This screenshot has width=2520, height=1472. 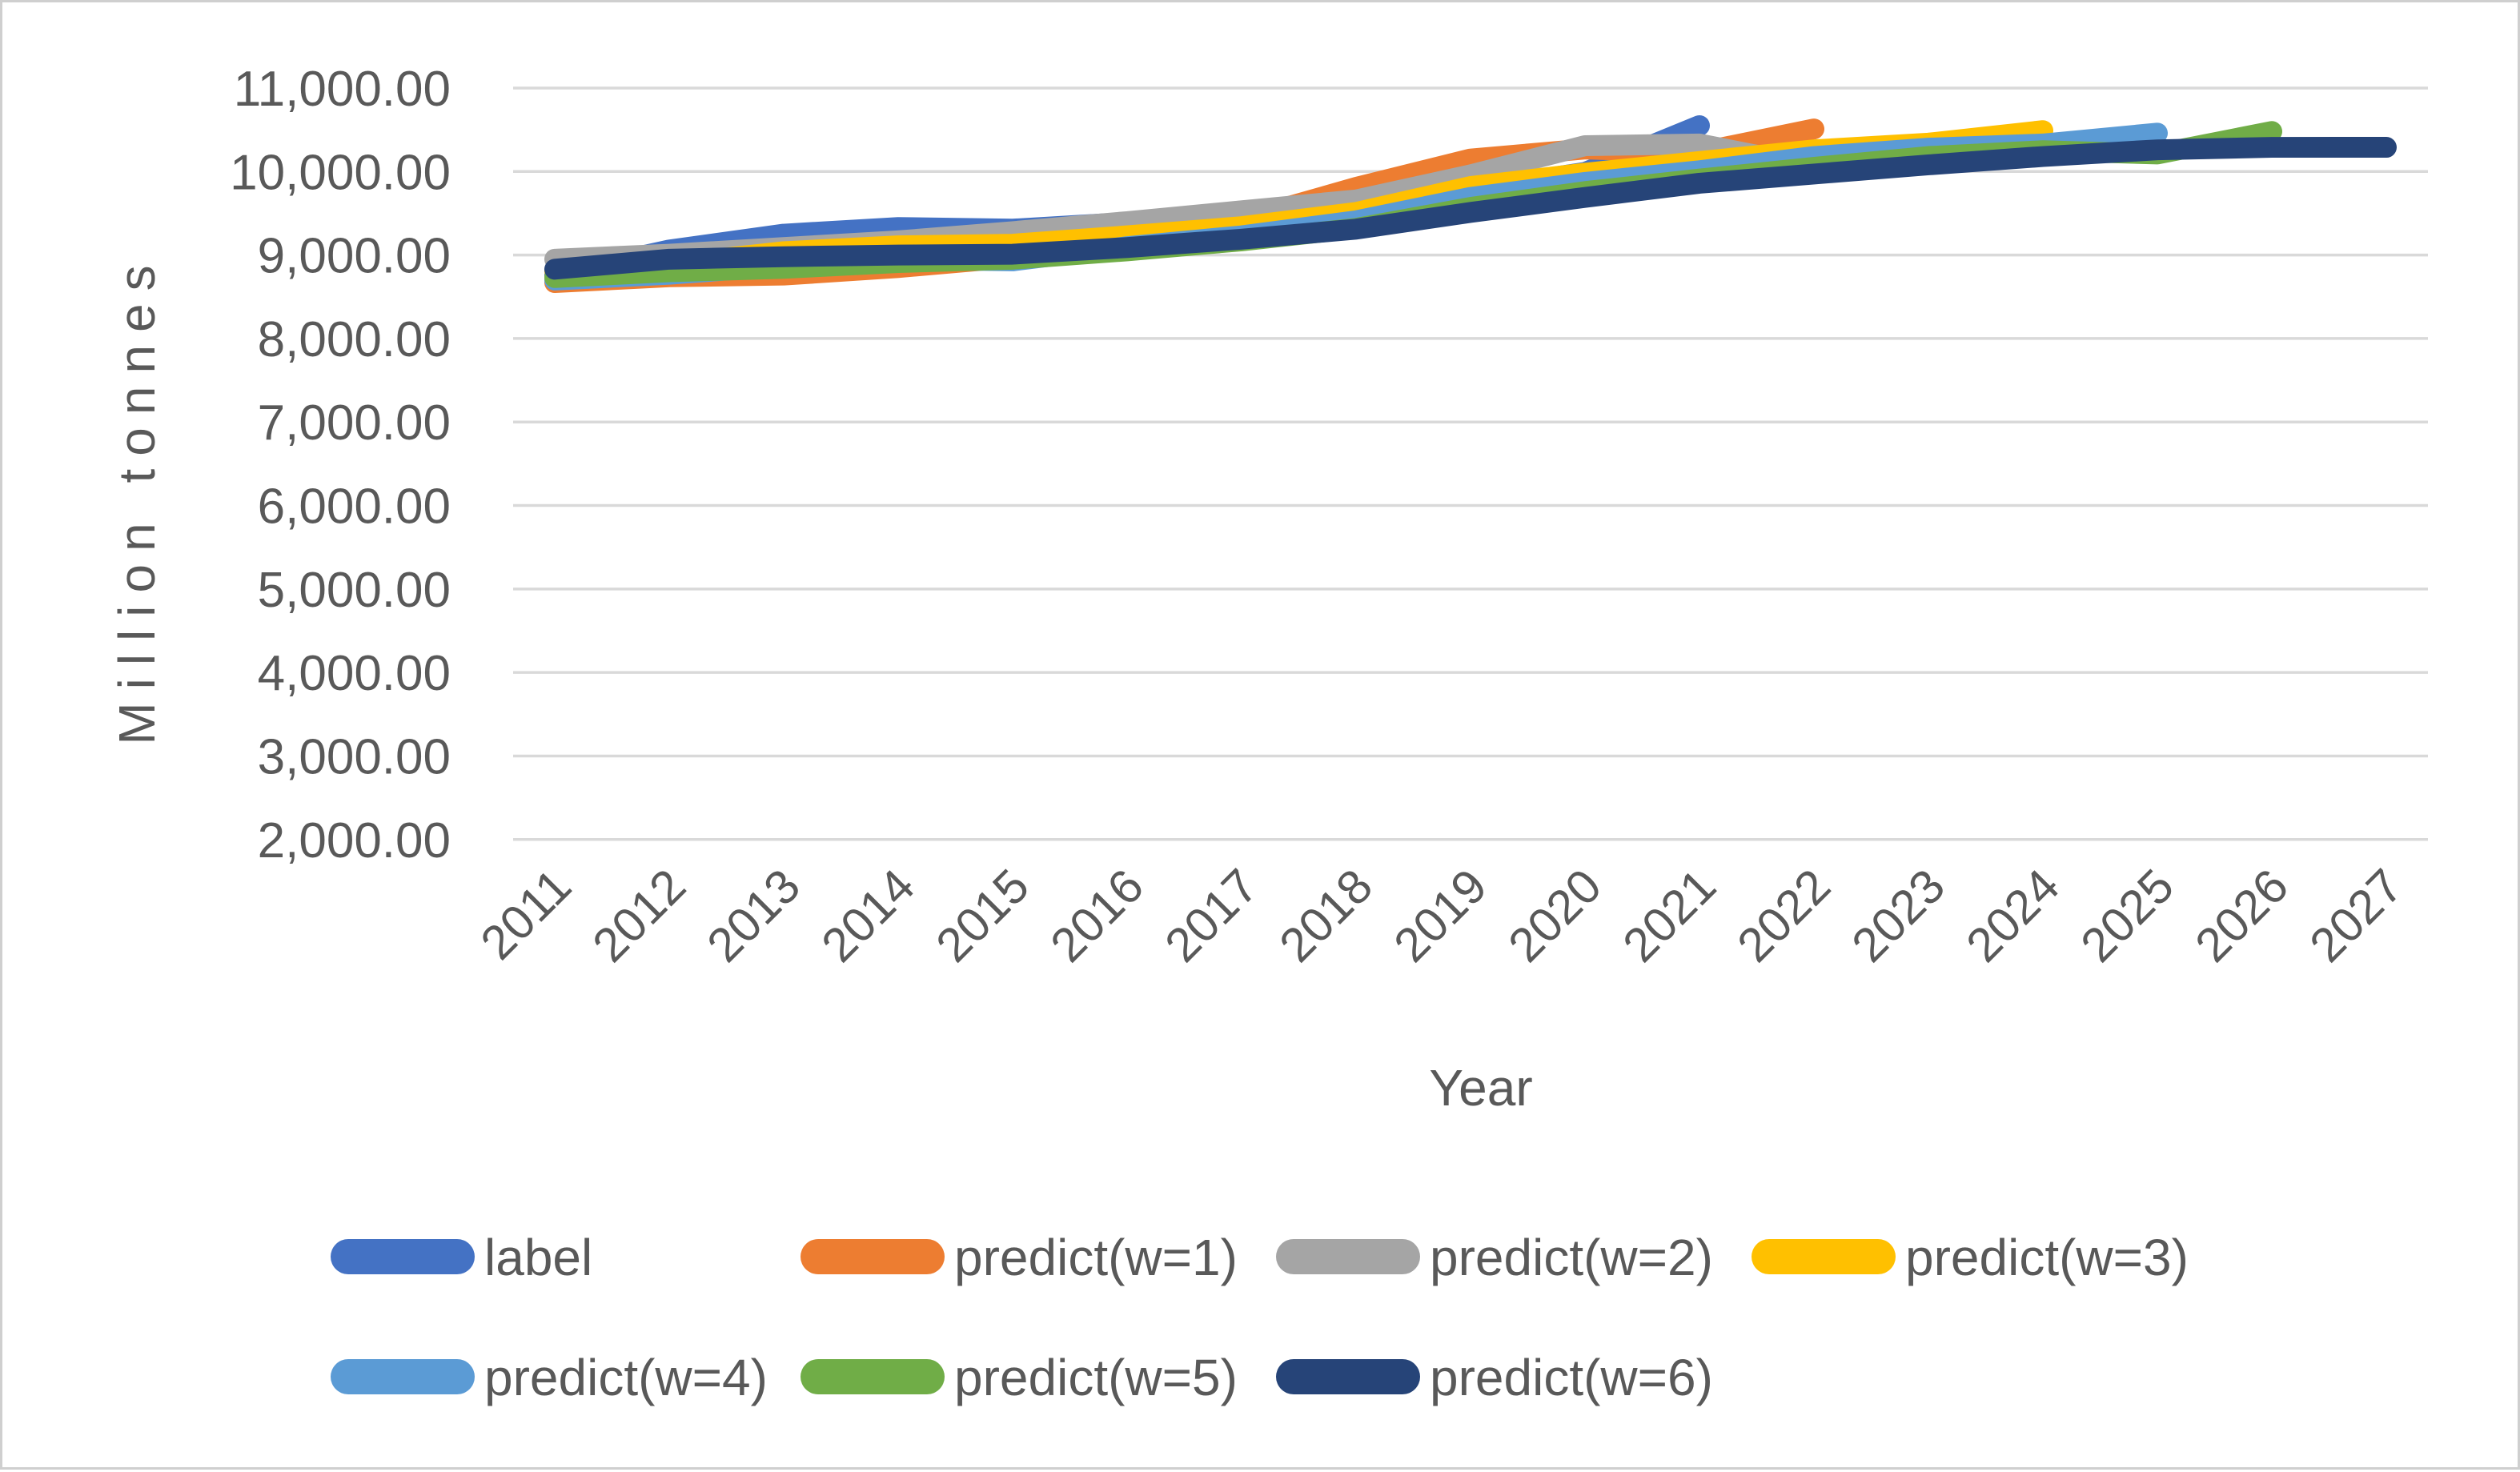 I want to click on y-tick-label-8000: 8,000.00, so click(x=354, y=340).